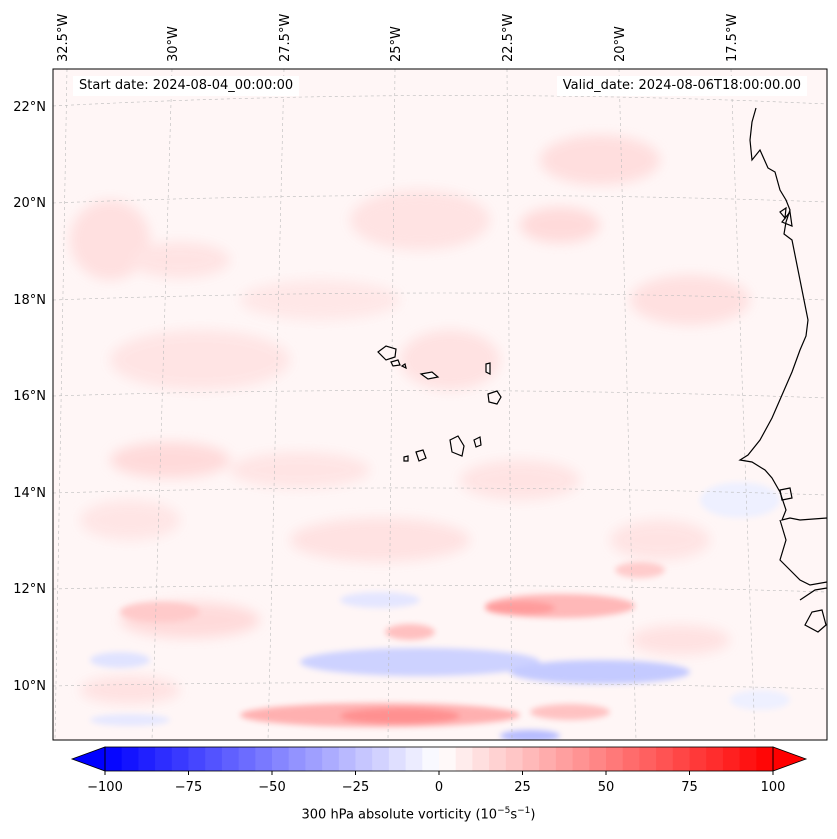 This screenshot has height=839, width=837. What do you see at coordinates (689, 787) in the screenshot?
I see `colorbar-tick-label: 75` at bounding box center [689, 787].